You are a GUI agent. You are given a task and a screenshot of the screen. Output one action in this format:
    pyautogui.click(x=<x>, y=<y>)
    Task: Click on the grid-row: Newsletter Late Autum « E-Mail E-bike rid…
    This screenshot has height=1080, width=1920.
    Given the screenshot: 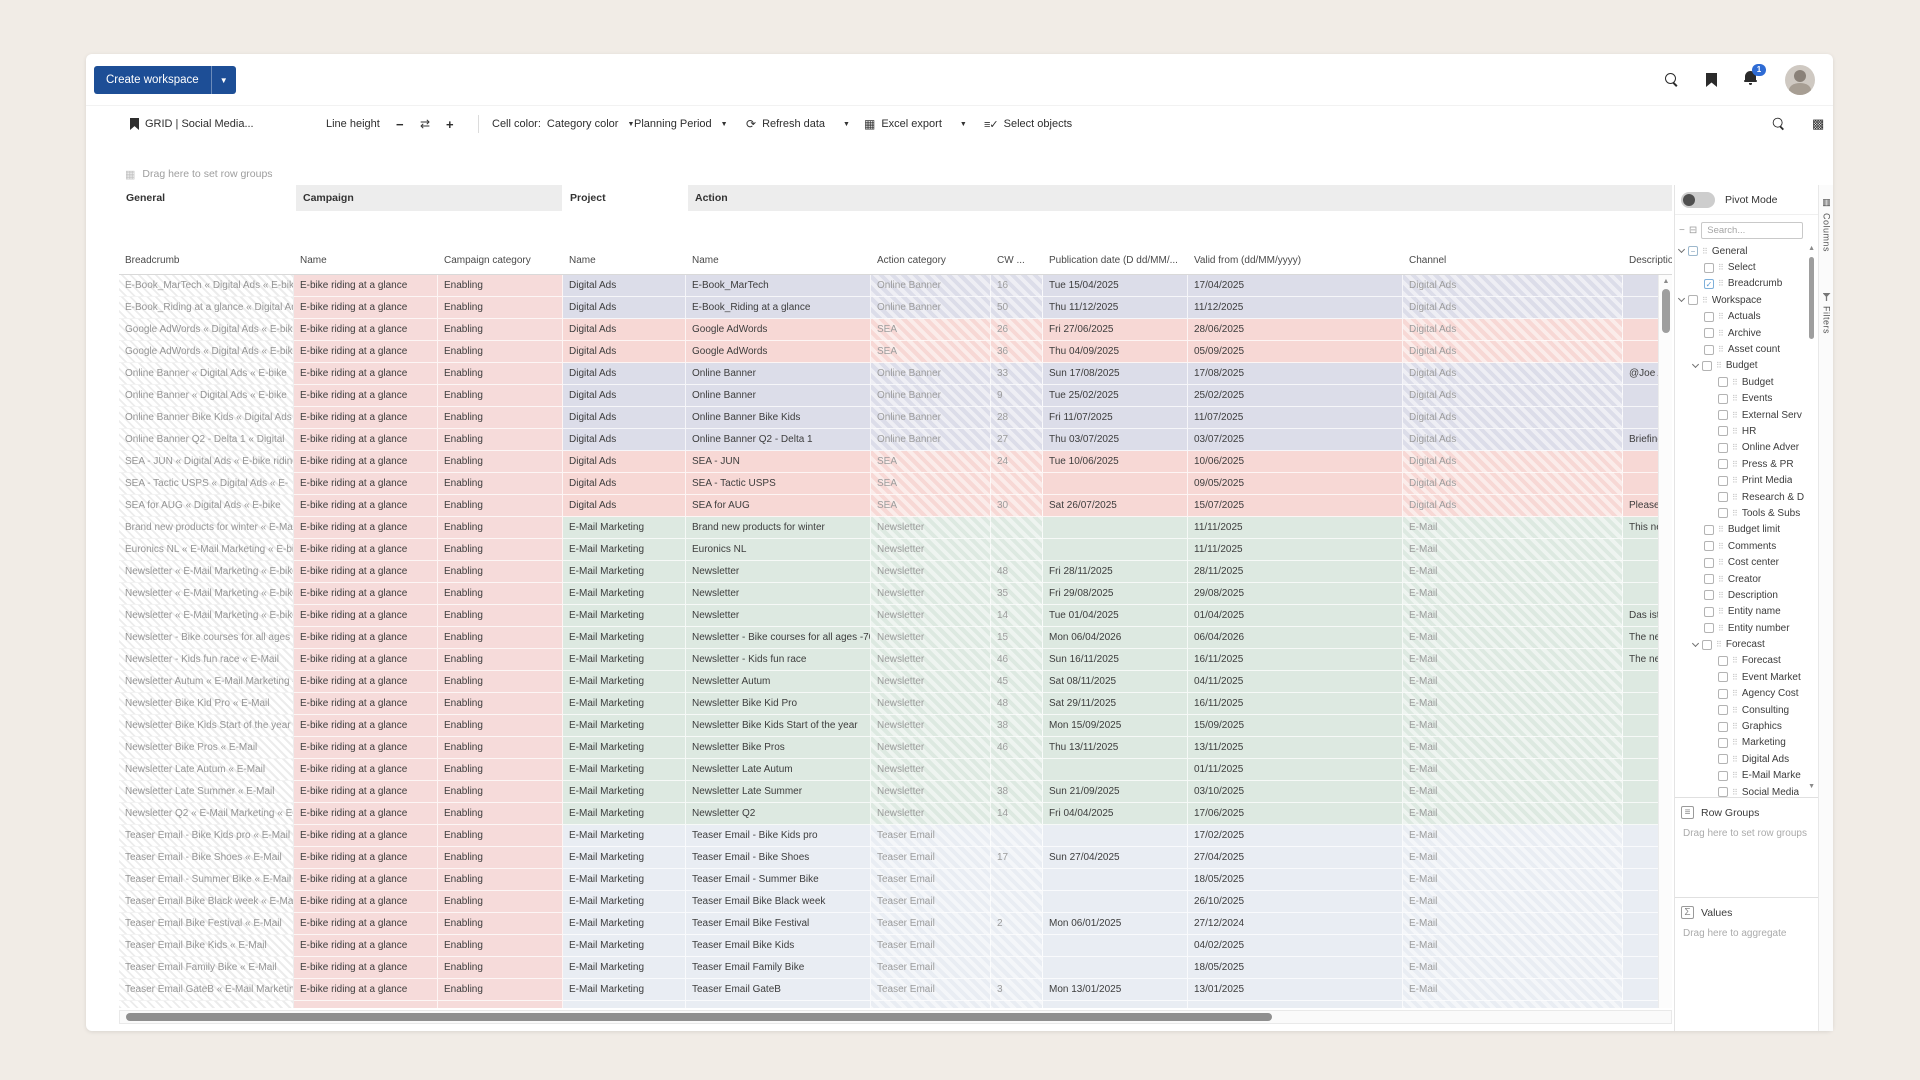 What is the action you would take?
    pyautogui.click(x=895, y=770)
    